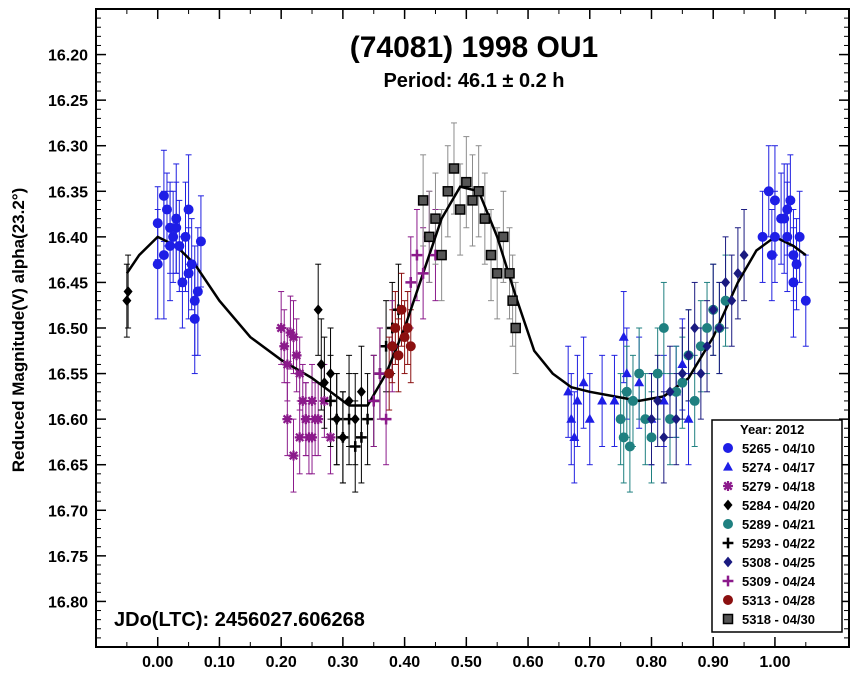 The image size is (859, 677). Describe the element at coordinates (778, 486) in the screenshot. I see `legend-label: 5279 - 04/18` at that location.